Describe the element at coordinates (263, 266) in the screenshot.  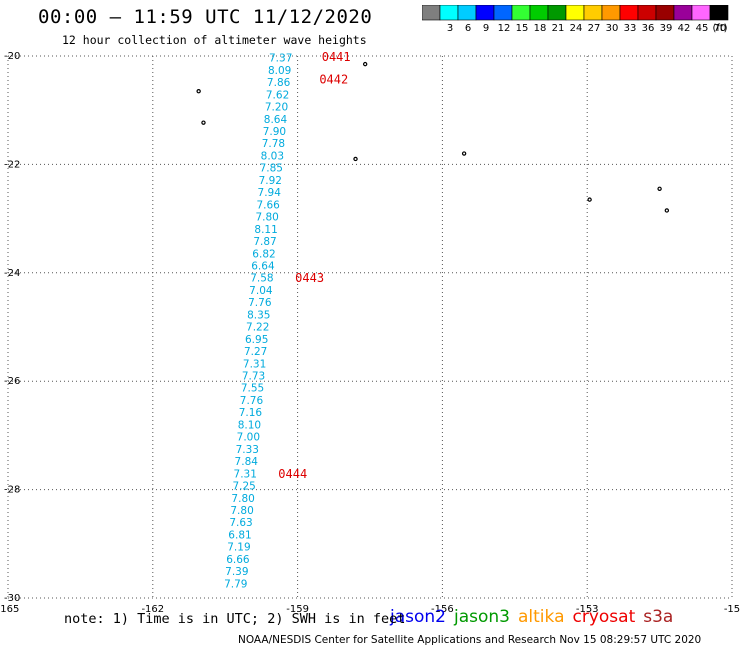
I see `wave-height-value: 6.64` at that location.